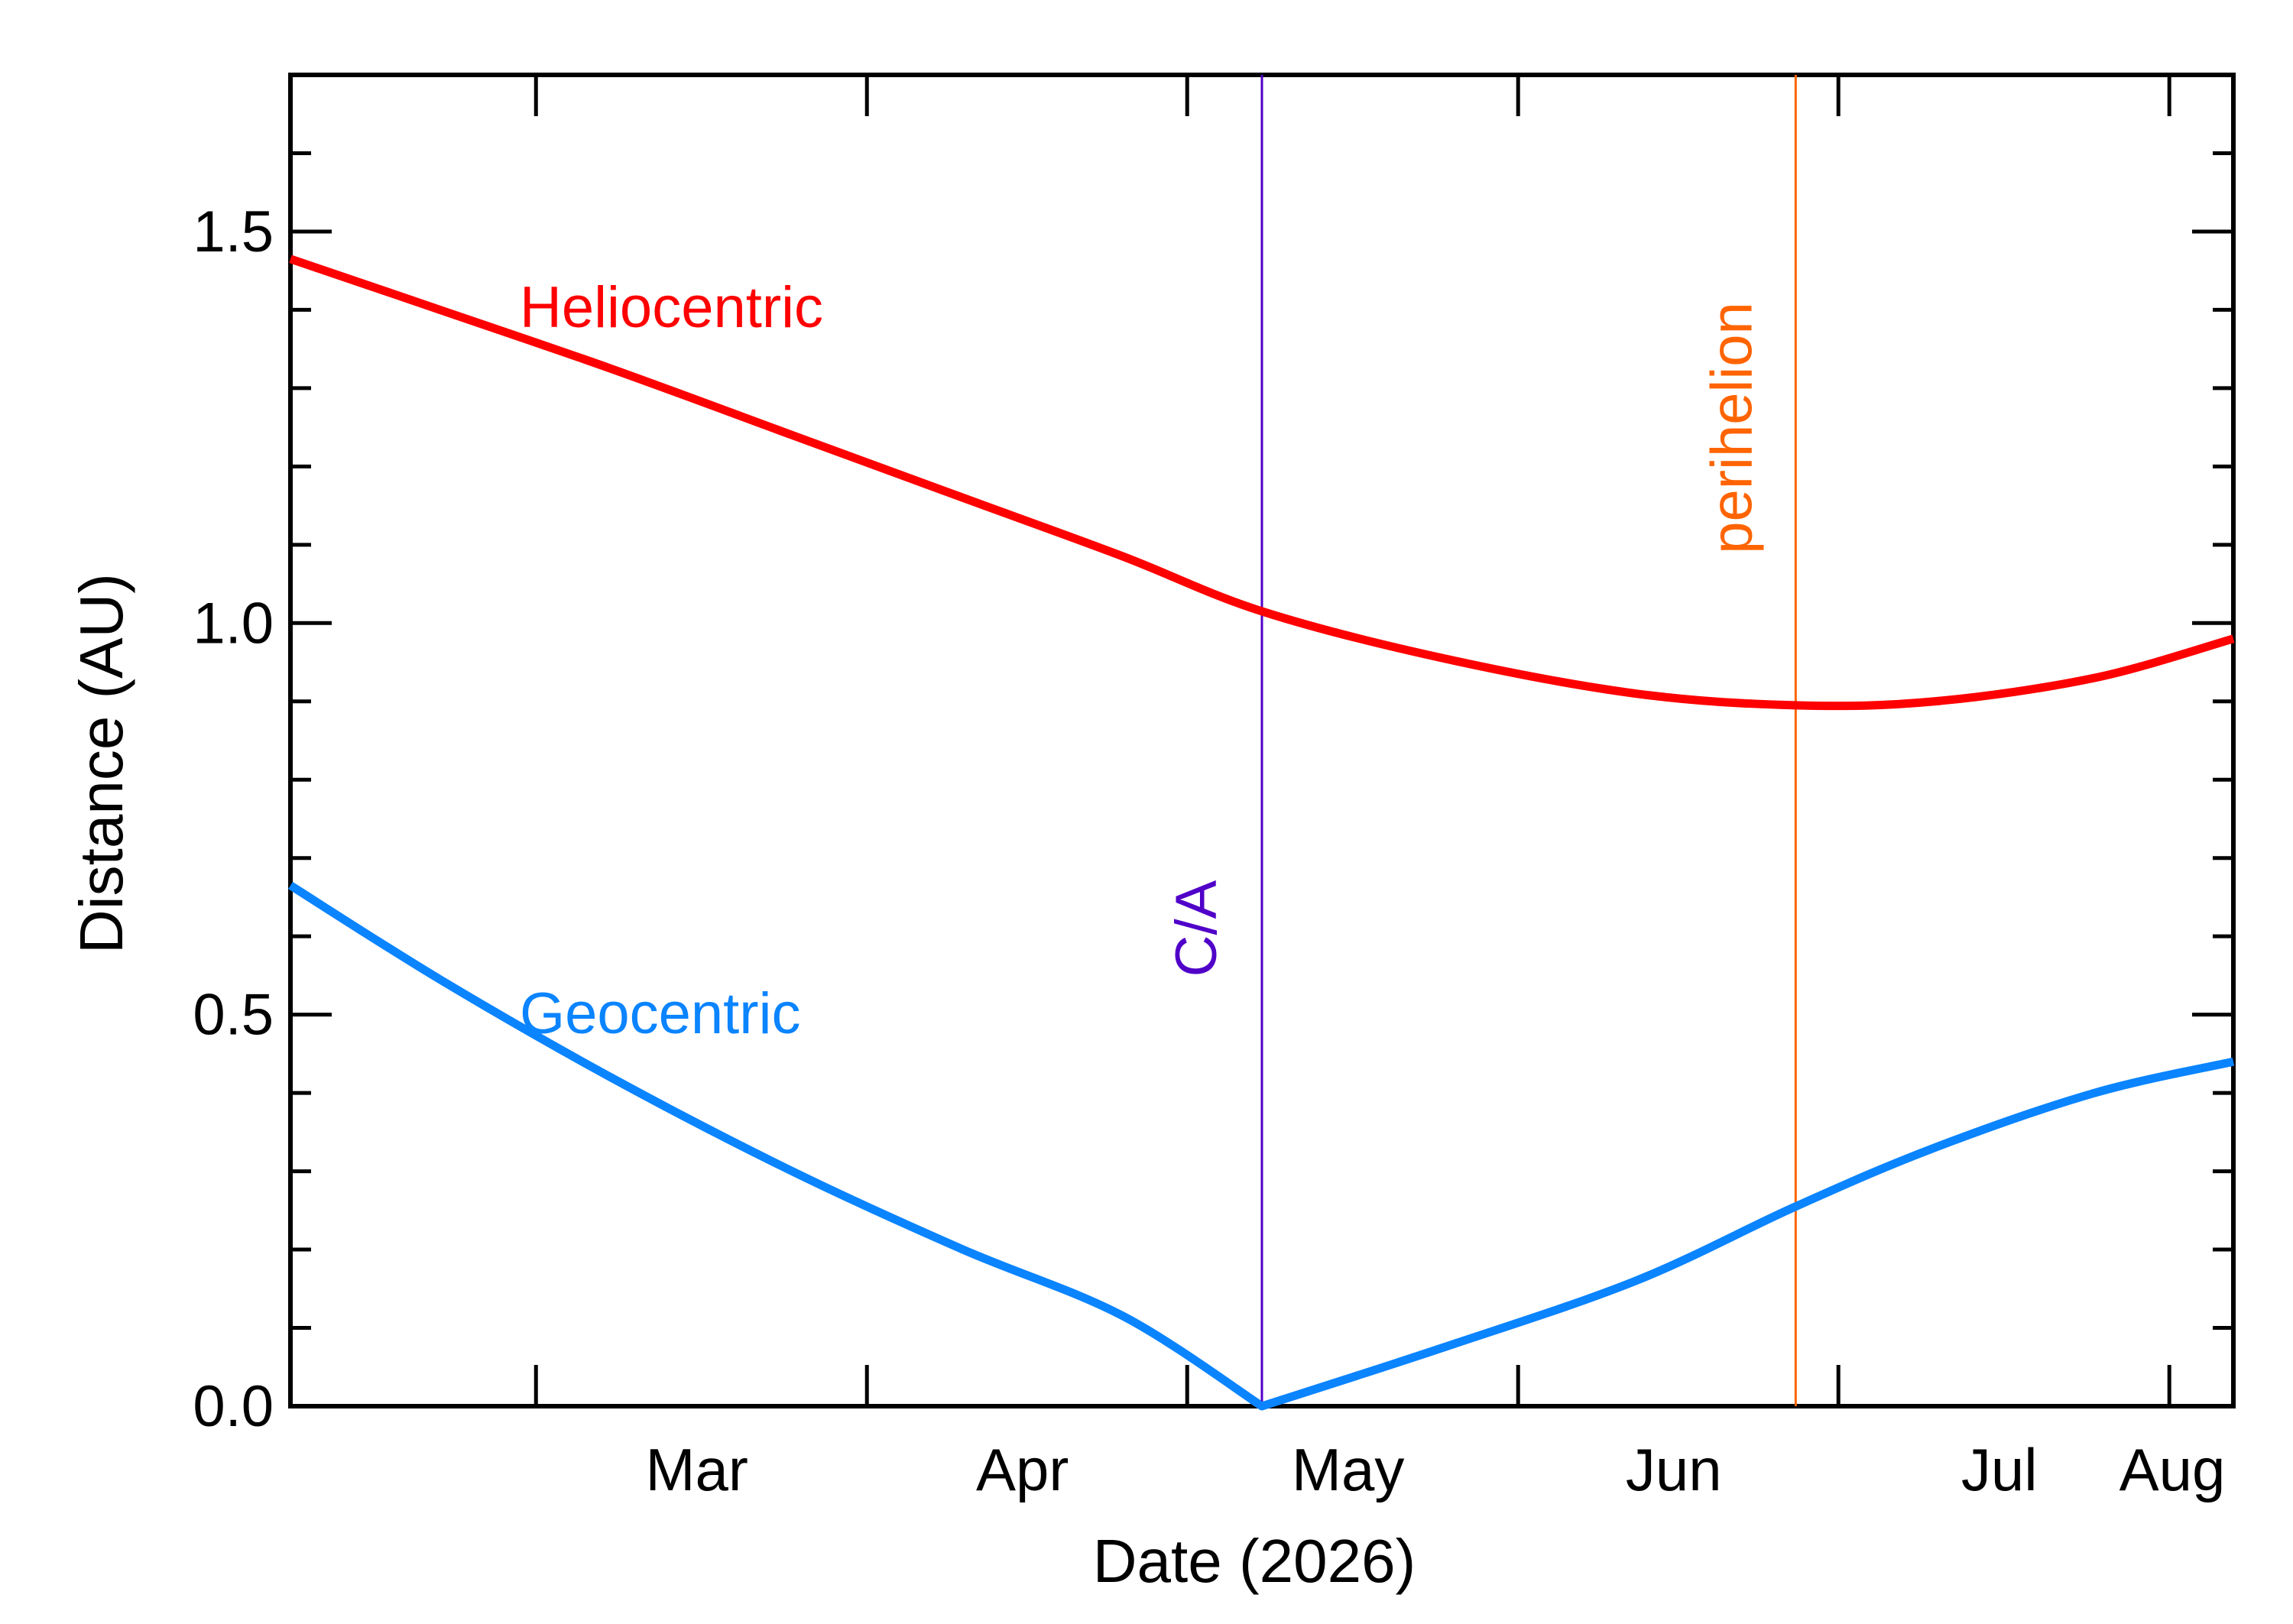 This screenshot has height=1624, width=2293. Describe the element at coordinates (233, 231) in the screenshot. I see `y-tick-label: 1.5` at that location.